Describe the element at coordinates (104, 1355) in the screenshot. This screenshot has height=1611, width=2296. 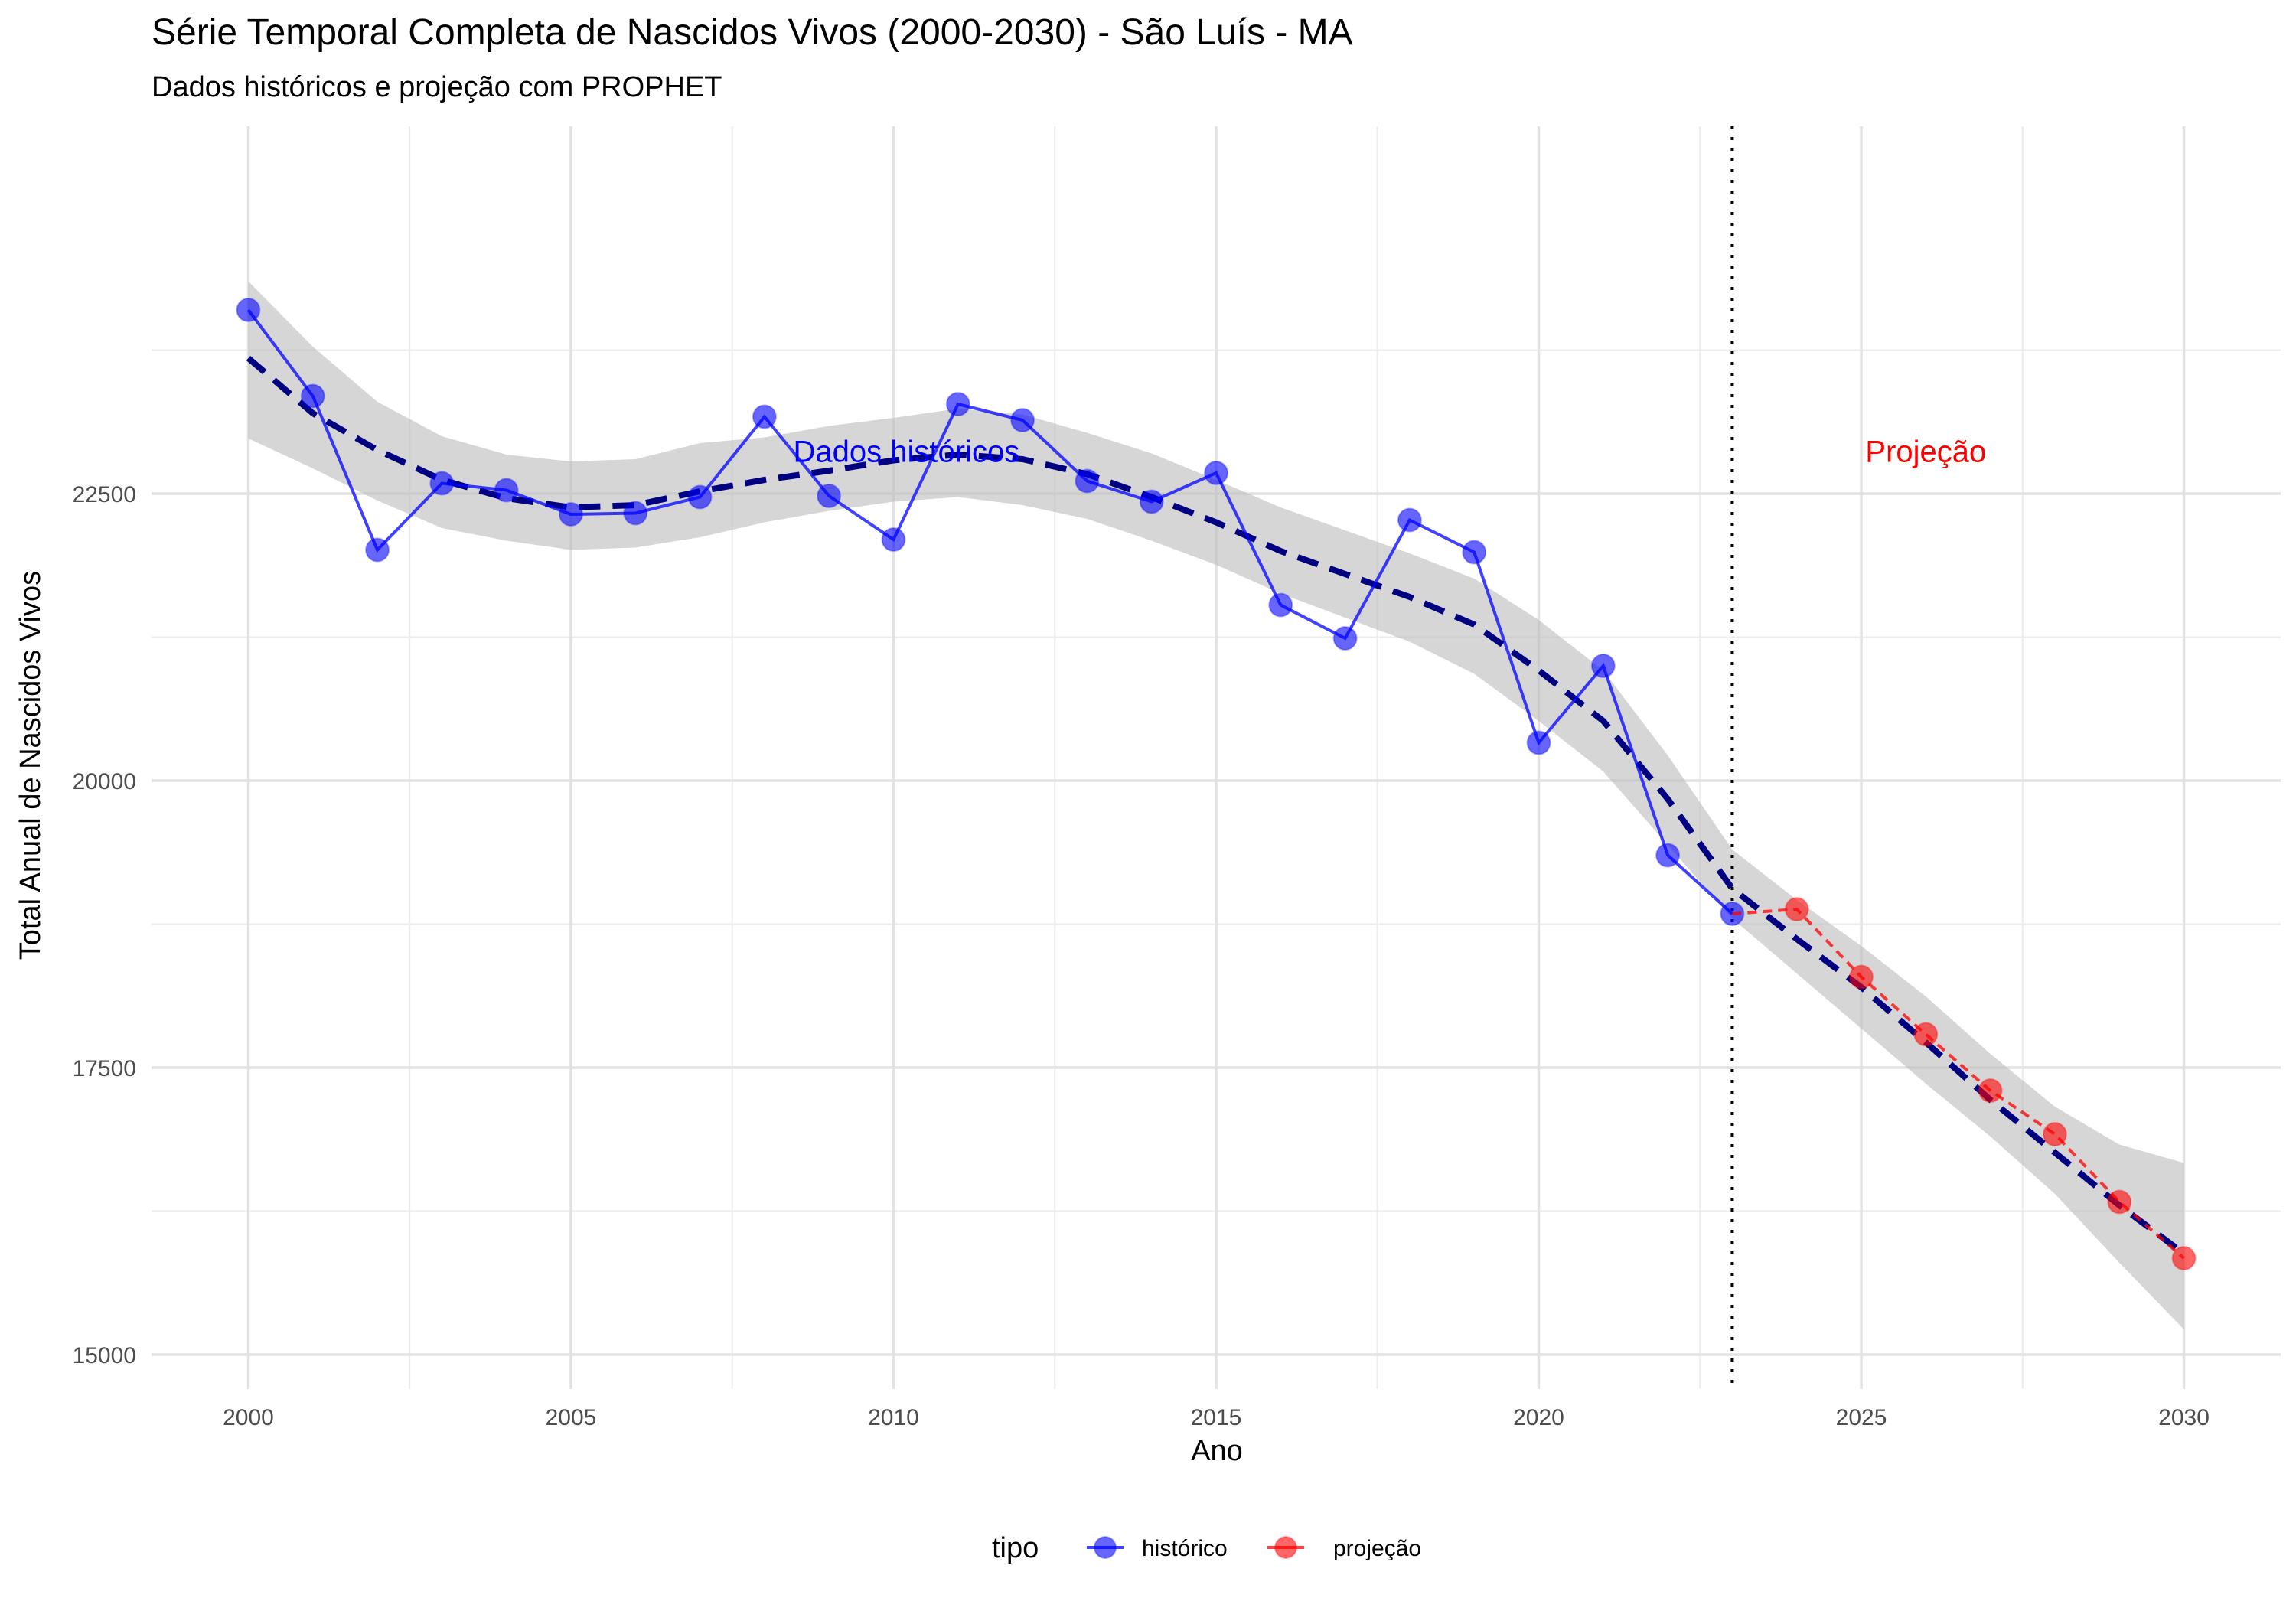
I see `y-tick-label: 15000` at that location.